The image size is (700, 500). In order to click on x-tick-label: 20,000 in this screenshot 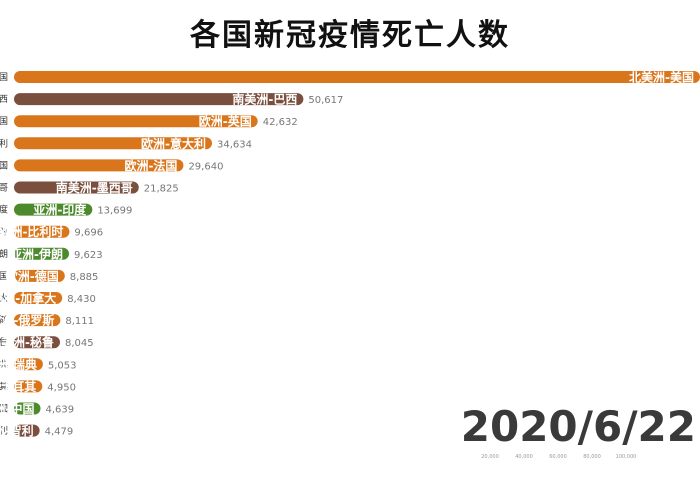, I will do `click(490, 457)`.